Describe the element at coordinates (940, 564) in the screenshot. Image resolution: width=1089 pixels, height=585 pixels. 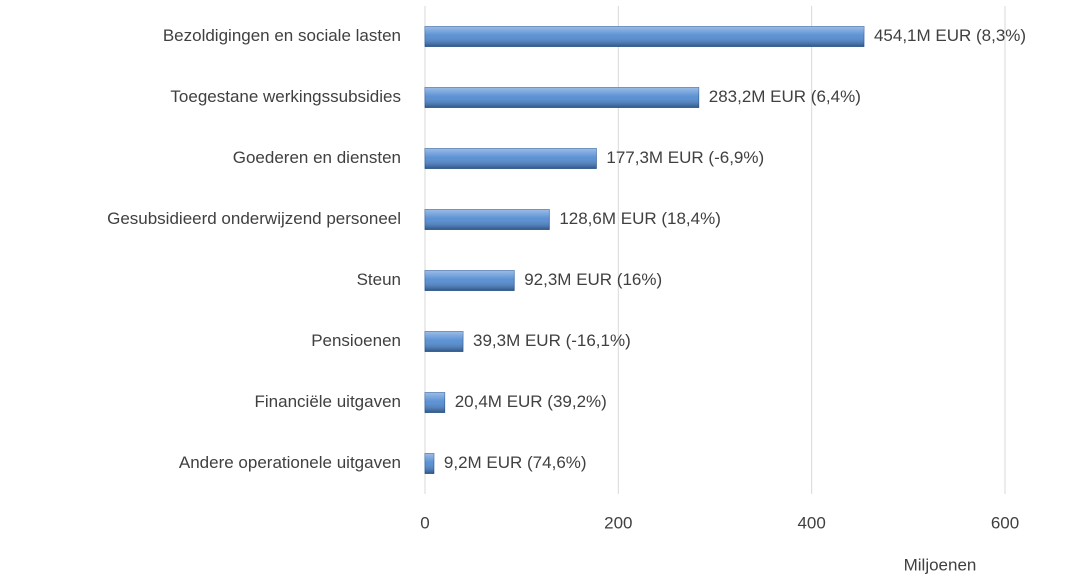
I see `x-axis-label: Miljoenen` at that location.